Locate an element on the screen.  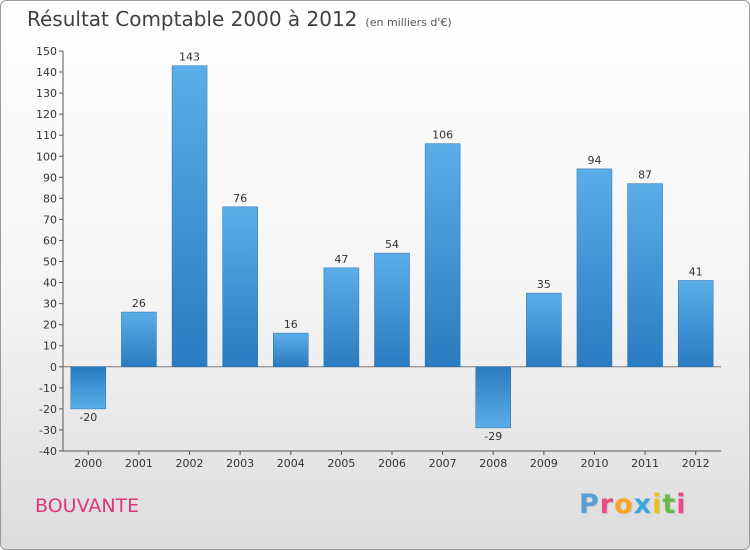
x-tick-label: 2007 is located at coordinates (443, 463).